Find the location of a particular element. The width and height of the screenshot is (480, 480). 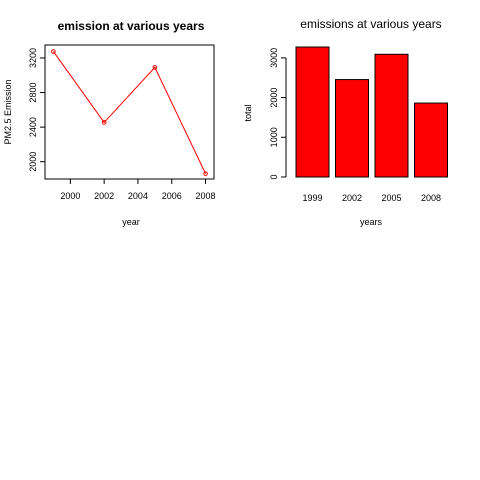

line-chart-x-tick-label: 2002 is located at coordinates (104, 196).